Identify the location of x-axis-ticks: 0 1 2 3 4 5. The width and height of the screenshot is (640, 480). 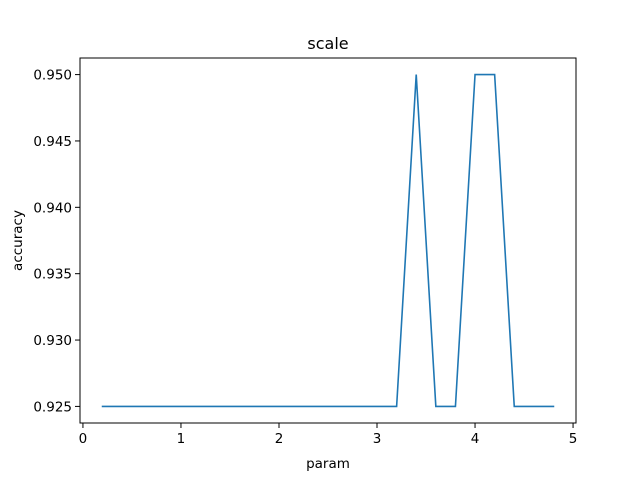
(328, 435).